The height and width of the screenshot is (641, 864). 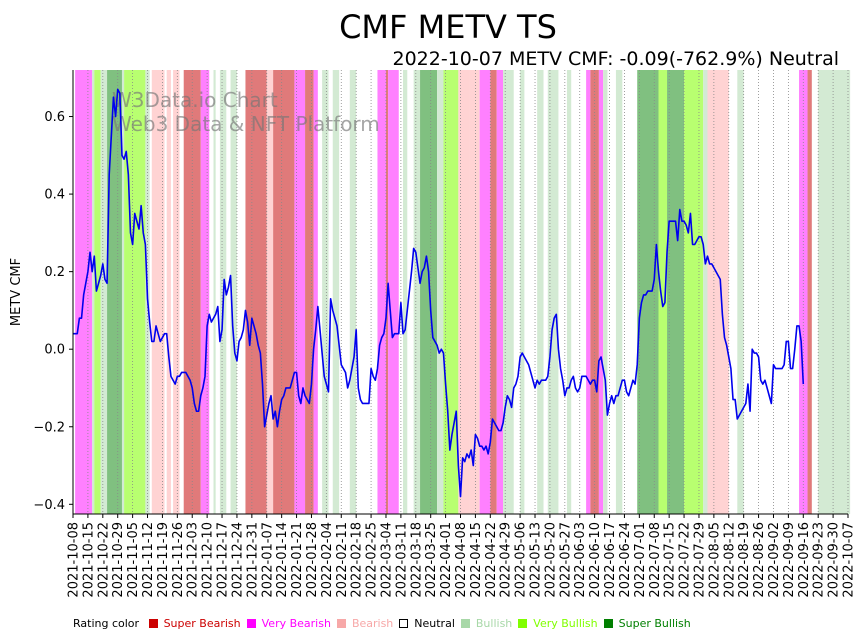 I want to click on legend-entry-neutral: Neutral, so click(x=427, y=623).